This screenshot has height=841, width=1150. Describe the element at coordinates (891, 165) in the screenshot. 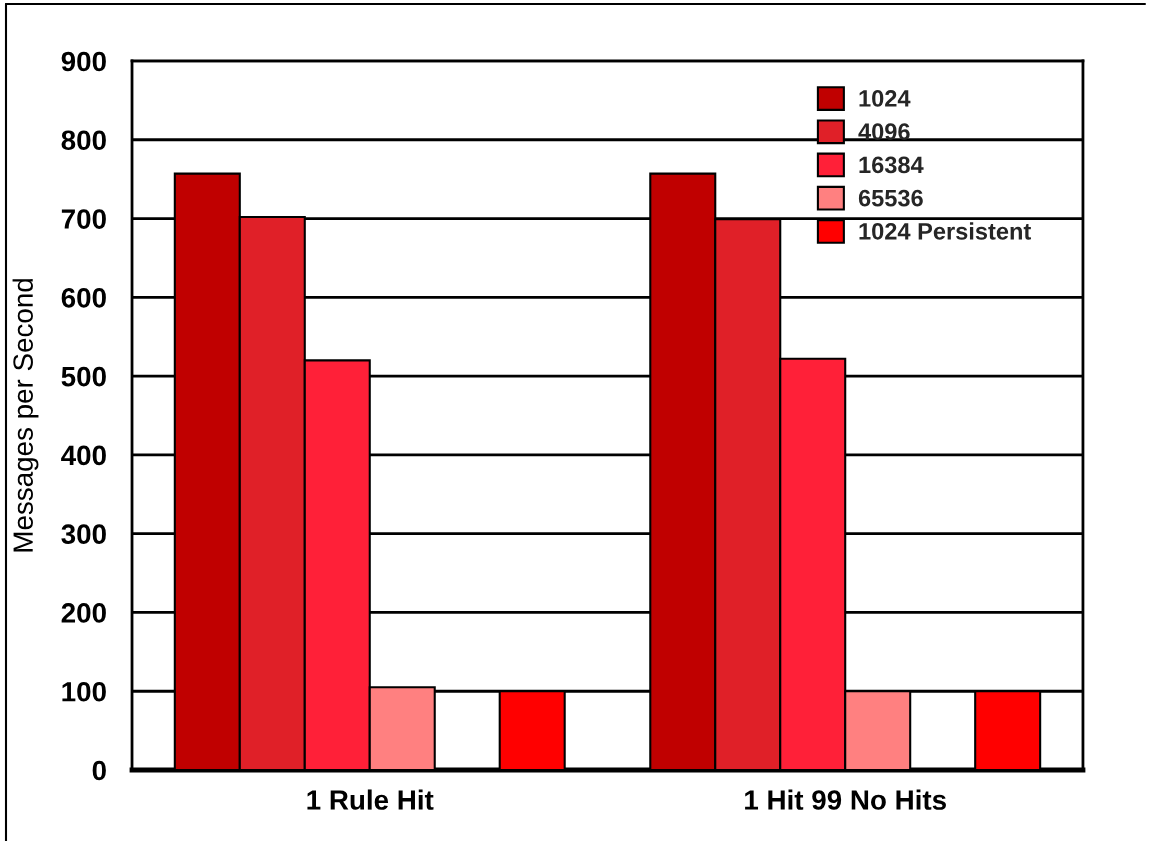

I see `legend-label: 16384` at that location.